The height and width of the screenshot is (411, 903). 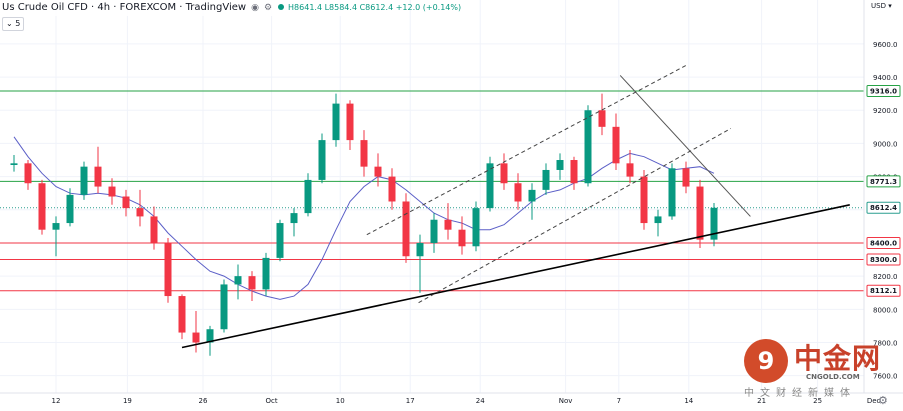 What do you see at coordinates (883, 208) in the screenshot?
I see `price-tag-label: 8612.4` at bounding box center [883, 208].